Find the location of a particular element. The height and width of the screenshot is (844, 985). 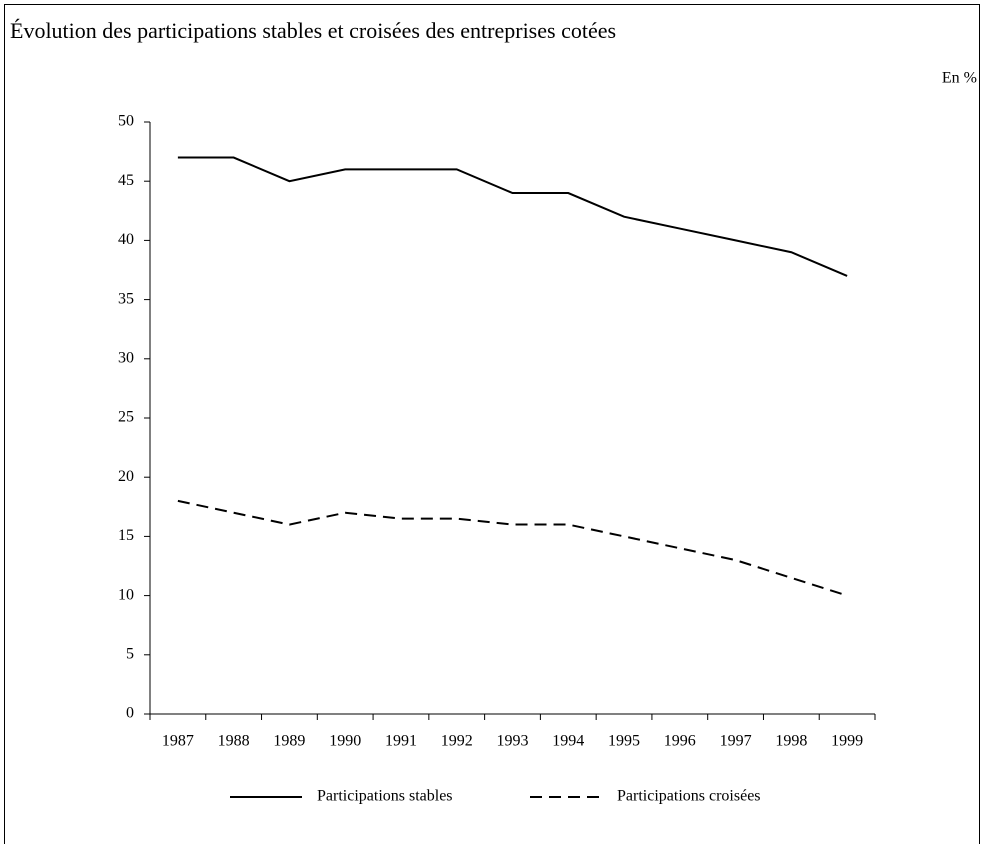

unit-label: En % is located at coordinates (959, 78).